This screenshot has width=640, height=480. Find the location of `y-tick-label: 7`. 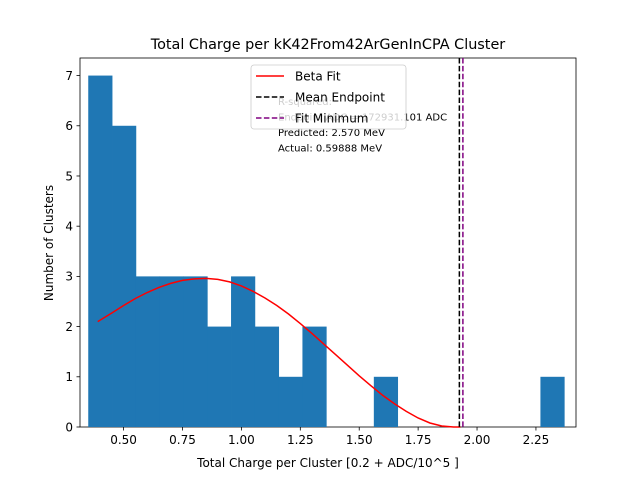

y-tick-label: 7 is located at coordinates (69, 76).